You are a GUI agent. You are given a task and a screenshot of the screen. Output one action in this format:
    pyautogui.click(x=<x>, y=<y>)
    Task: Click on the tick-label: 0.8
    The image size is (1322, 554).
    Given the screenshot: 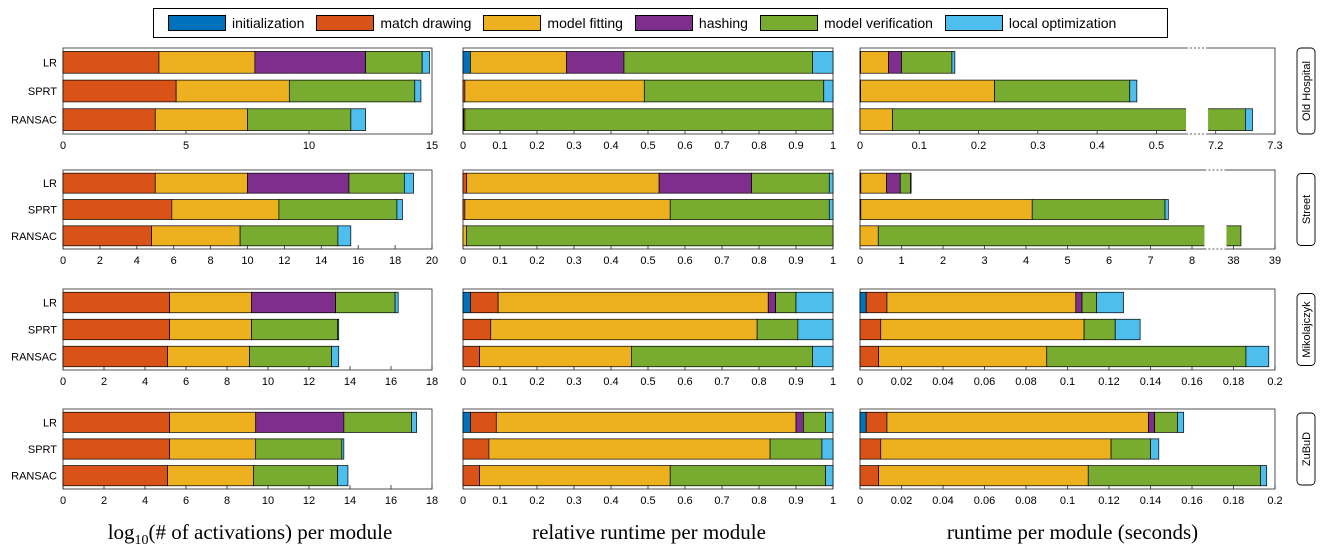 What is the action you would take?
    pyautogui.click(x=758, y=146)
    